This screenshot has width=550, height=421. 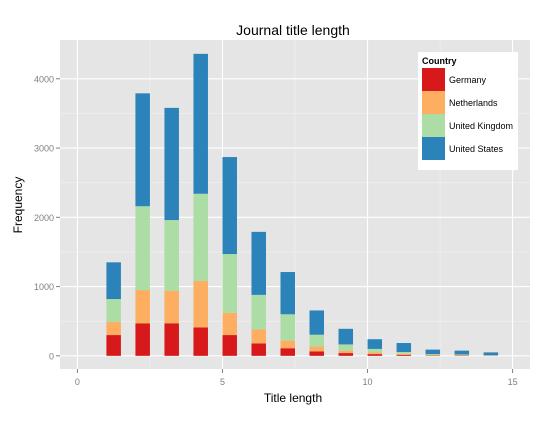 I want to click on legend-label: Netherlands, so click(x=473, y=103).